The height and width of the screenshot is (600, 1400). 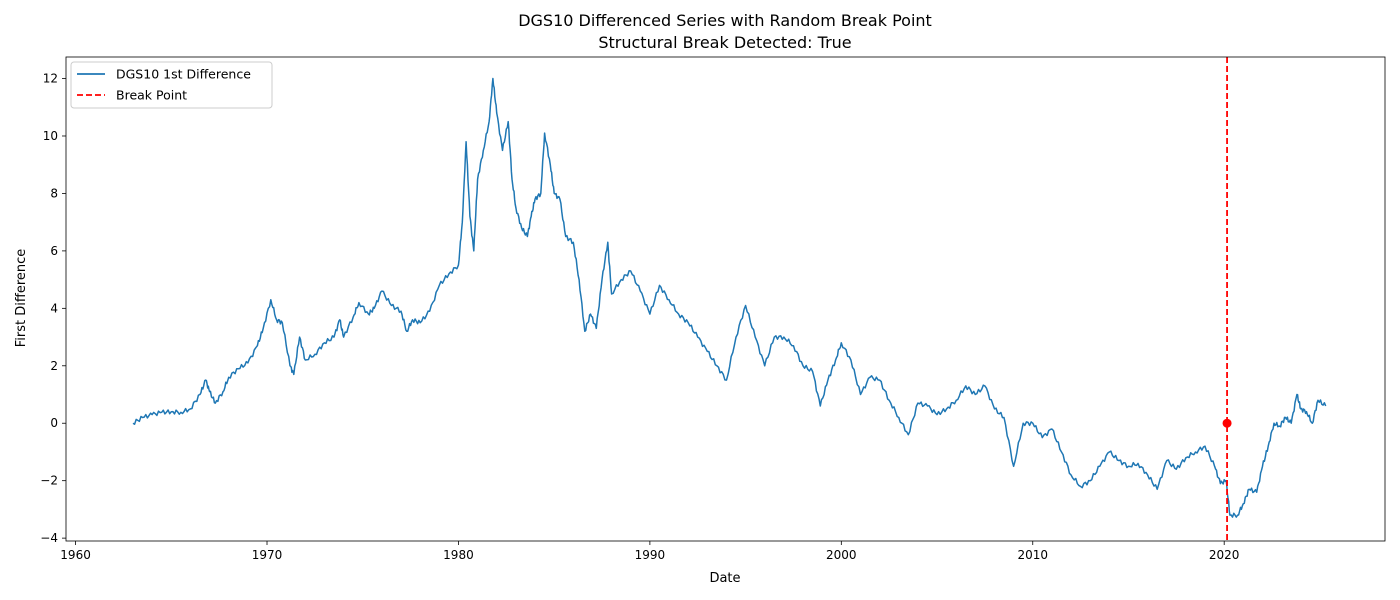 I want to click on y-tick-label: 12, so click(x=50, y=79).